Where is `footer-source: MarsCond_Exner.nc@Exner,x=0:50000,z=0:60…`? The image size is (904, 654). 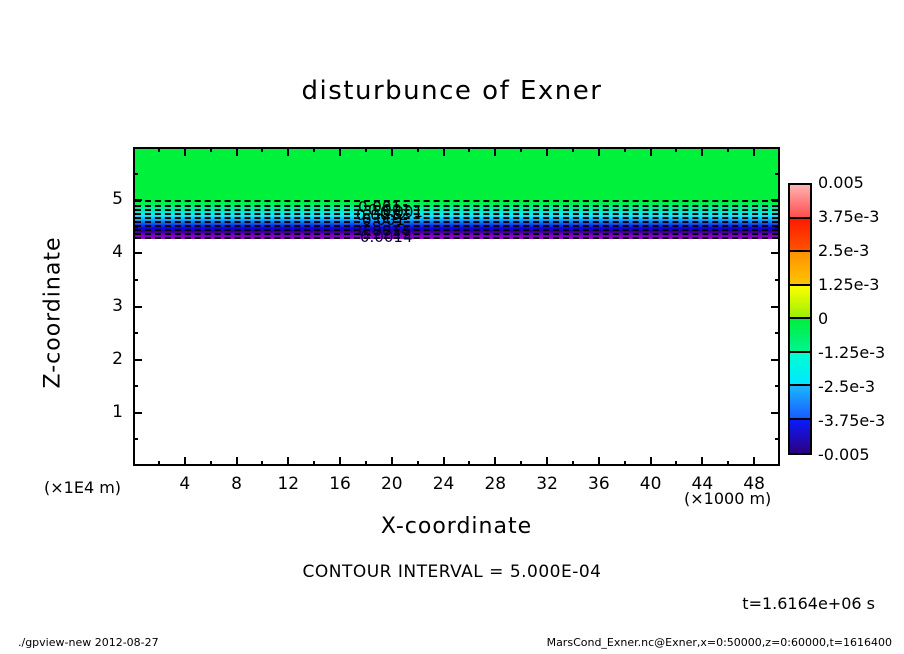 footer-source: MarsCond_Exner.nc@Exner,x=0:50000,z=0:60… is located at coordinates (719, 642).